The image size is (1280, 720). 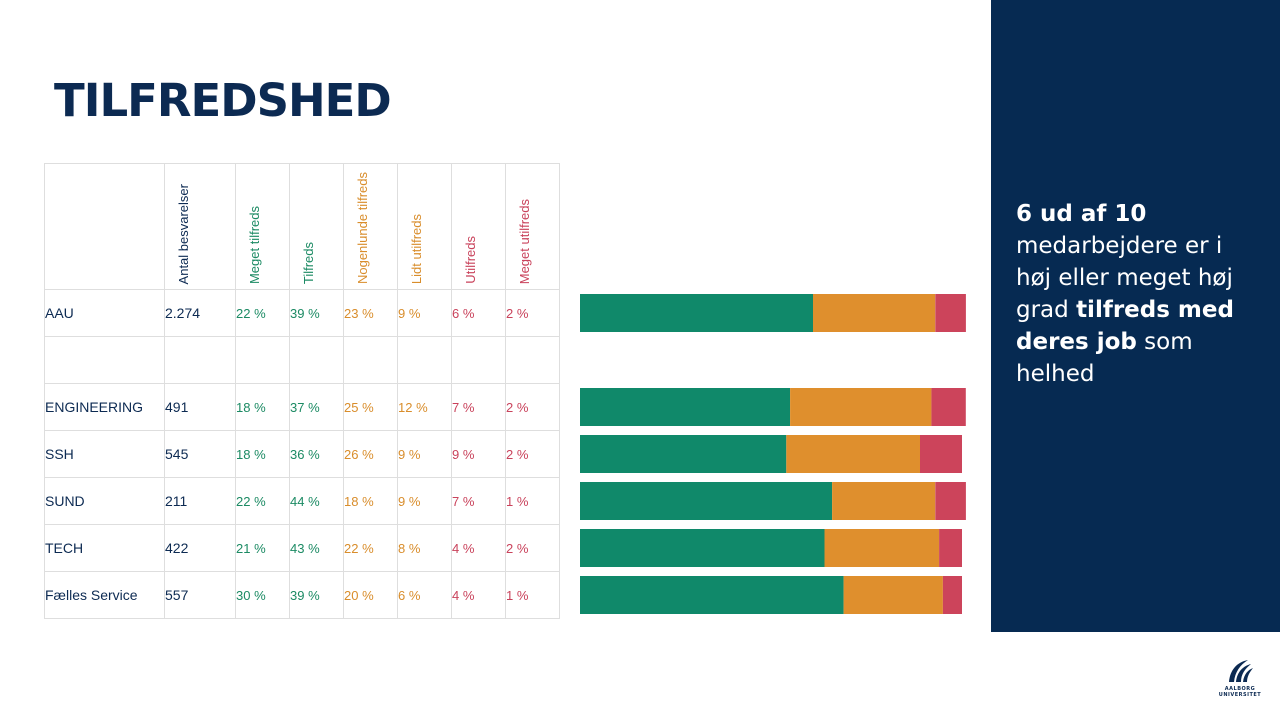 I want to click on header-nogenlunde: Nogenlunde tilfreds, so click(x=370, y=226).